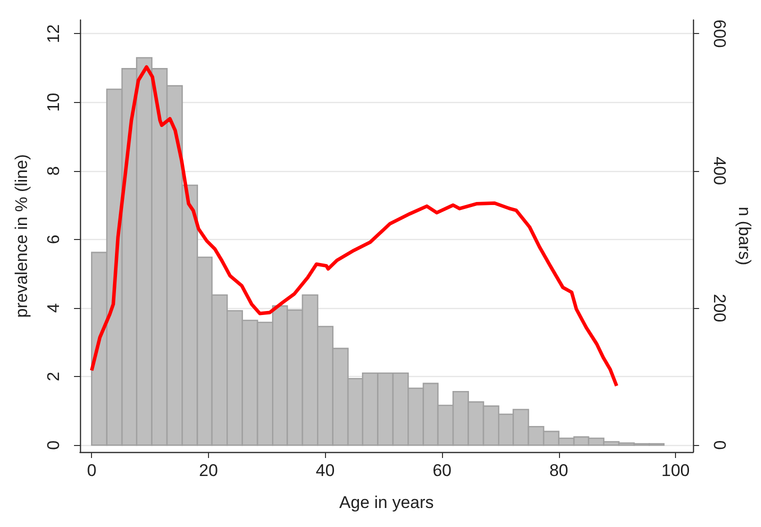 The height and width of the screenshot is (527, 761). What do you see at coordinates (21, 236) in the screenshot?
I see `y-axis-title: prevalence in % (line)` at bounding box center [21, 236].